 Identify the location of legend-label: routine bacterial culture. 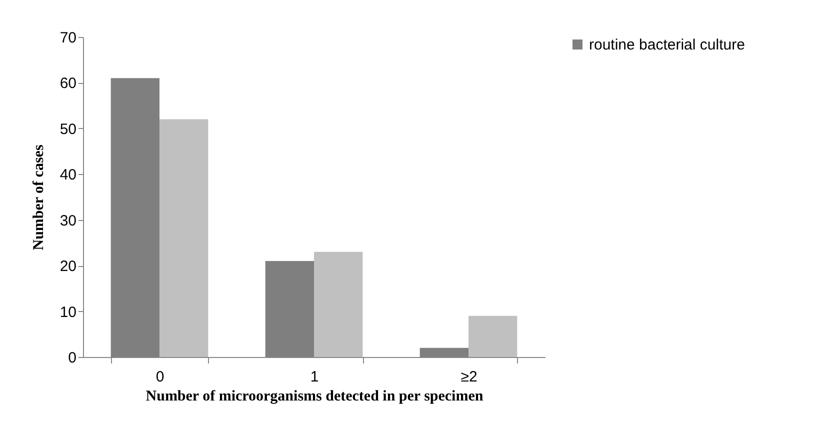
(667, 45).